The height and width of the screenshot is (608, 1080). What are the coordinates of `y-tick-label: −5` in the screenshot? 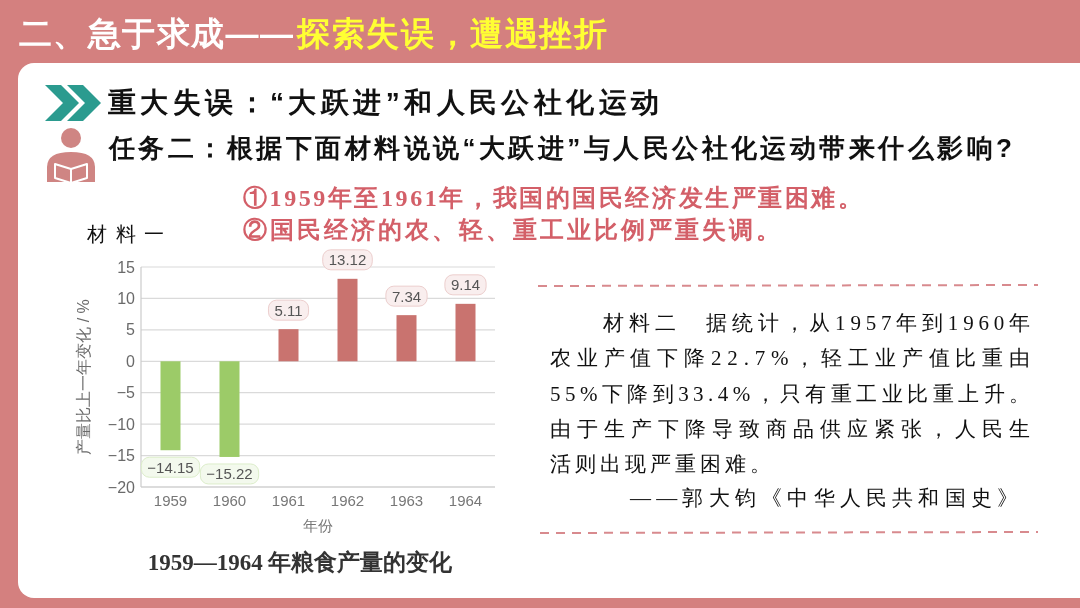 It's located at (126, 393).